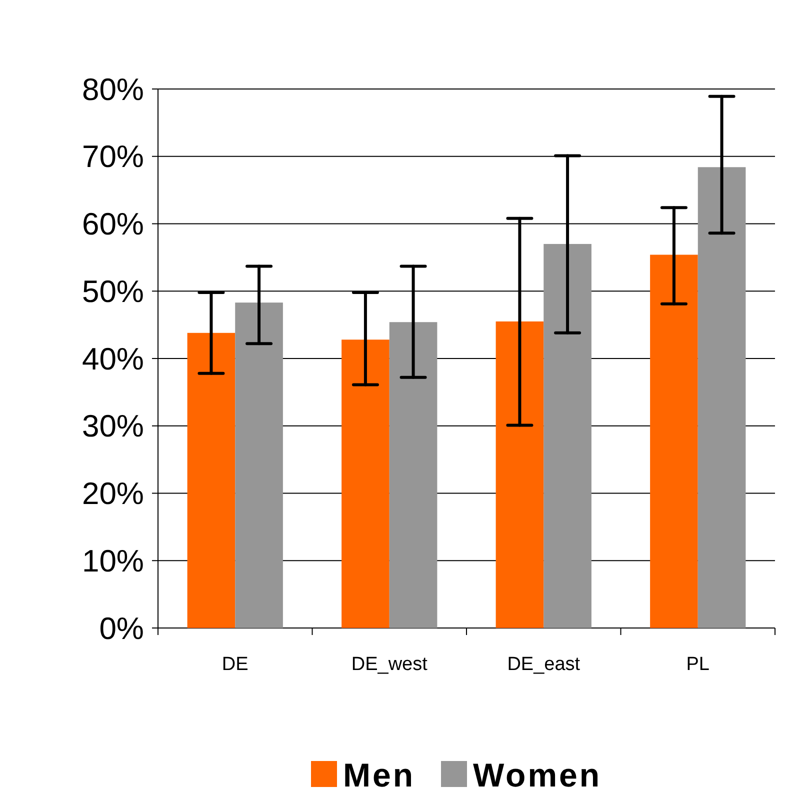 This screenshot has height=806, width=785. Describe the element at coordinates (537, 775) in the screenshot. I see `legend-label: Women` at that location.